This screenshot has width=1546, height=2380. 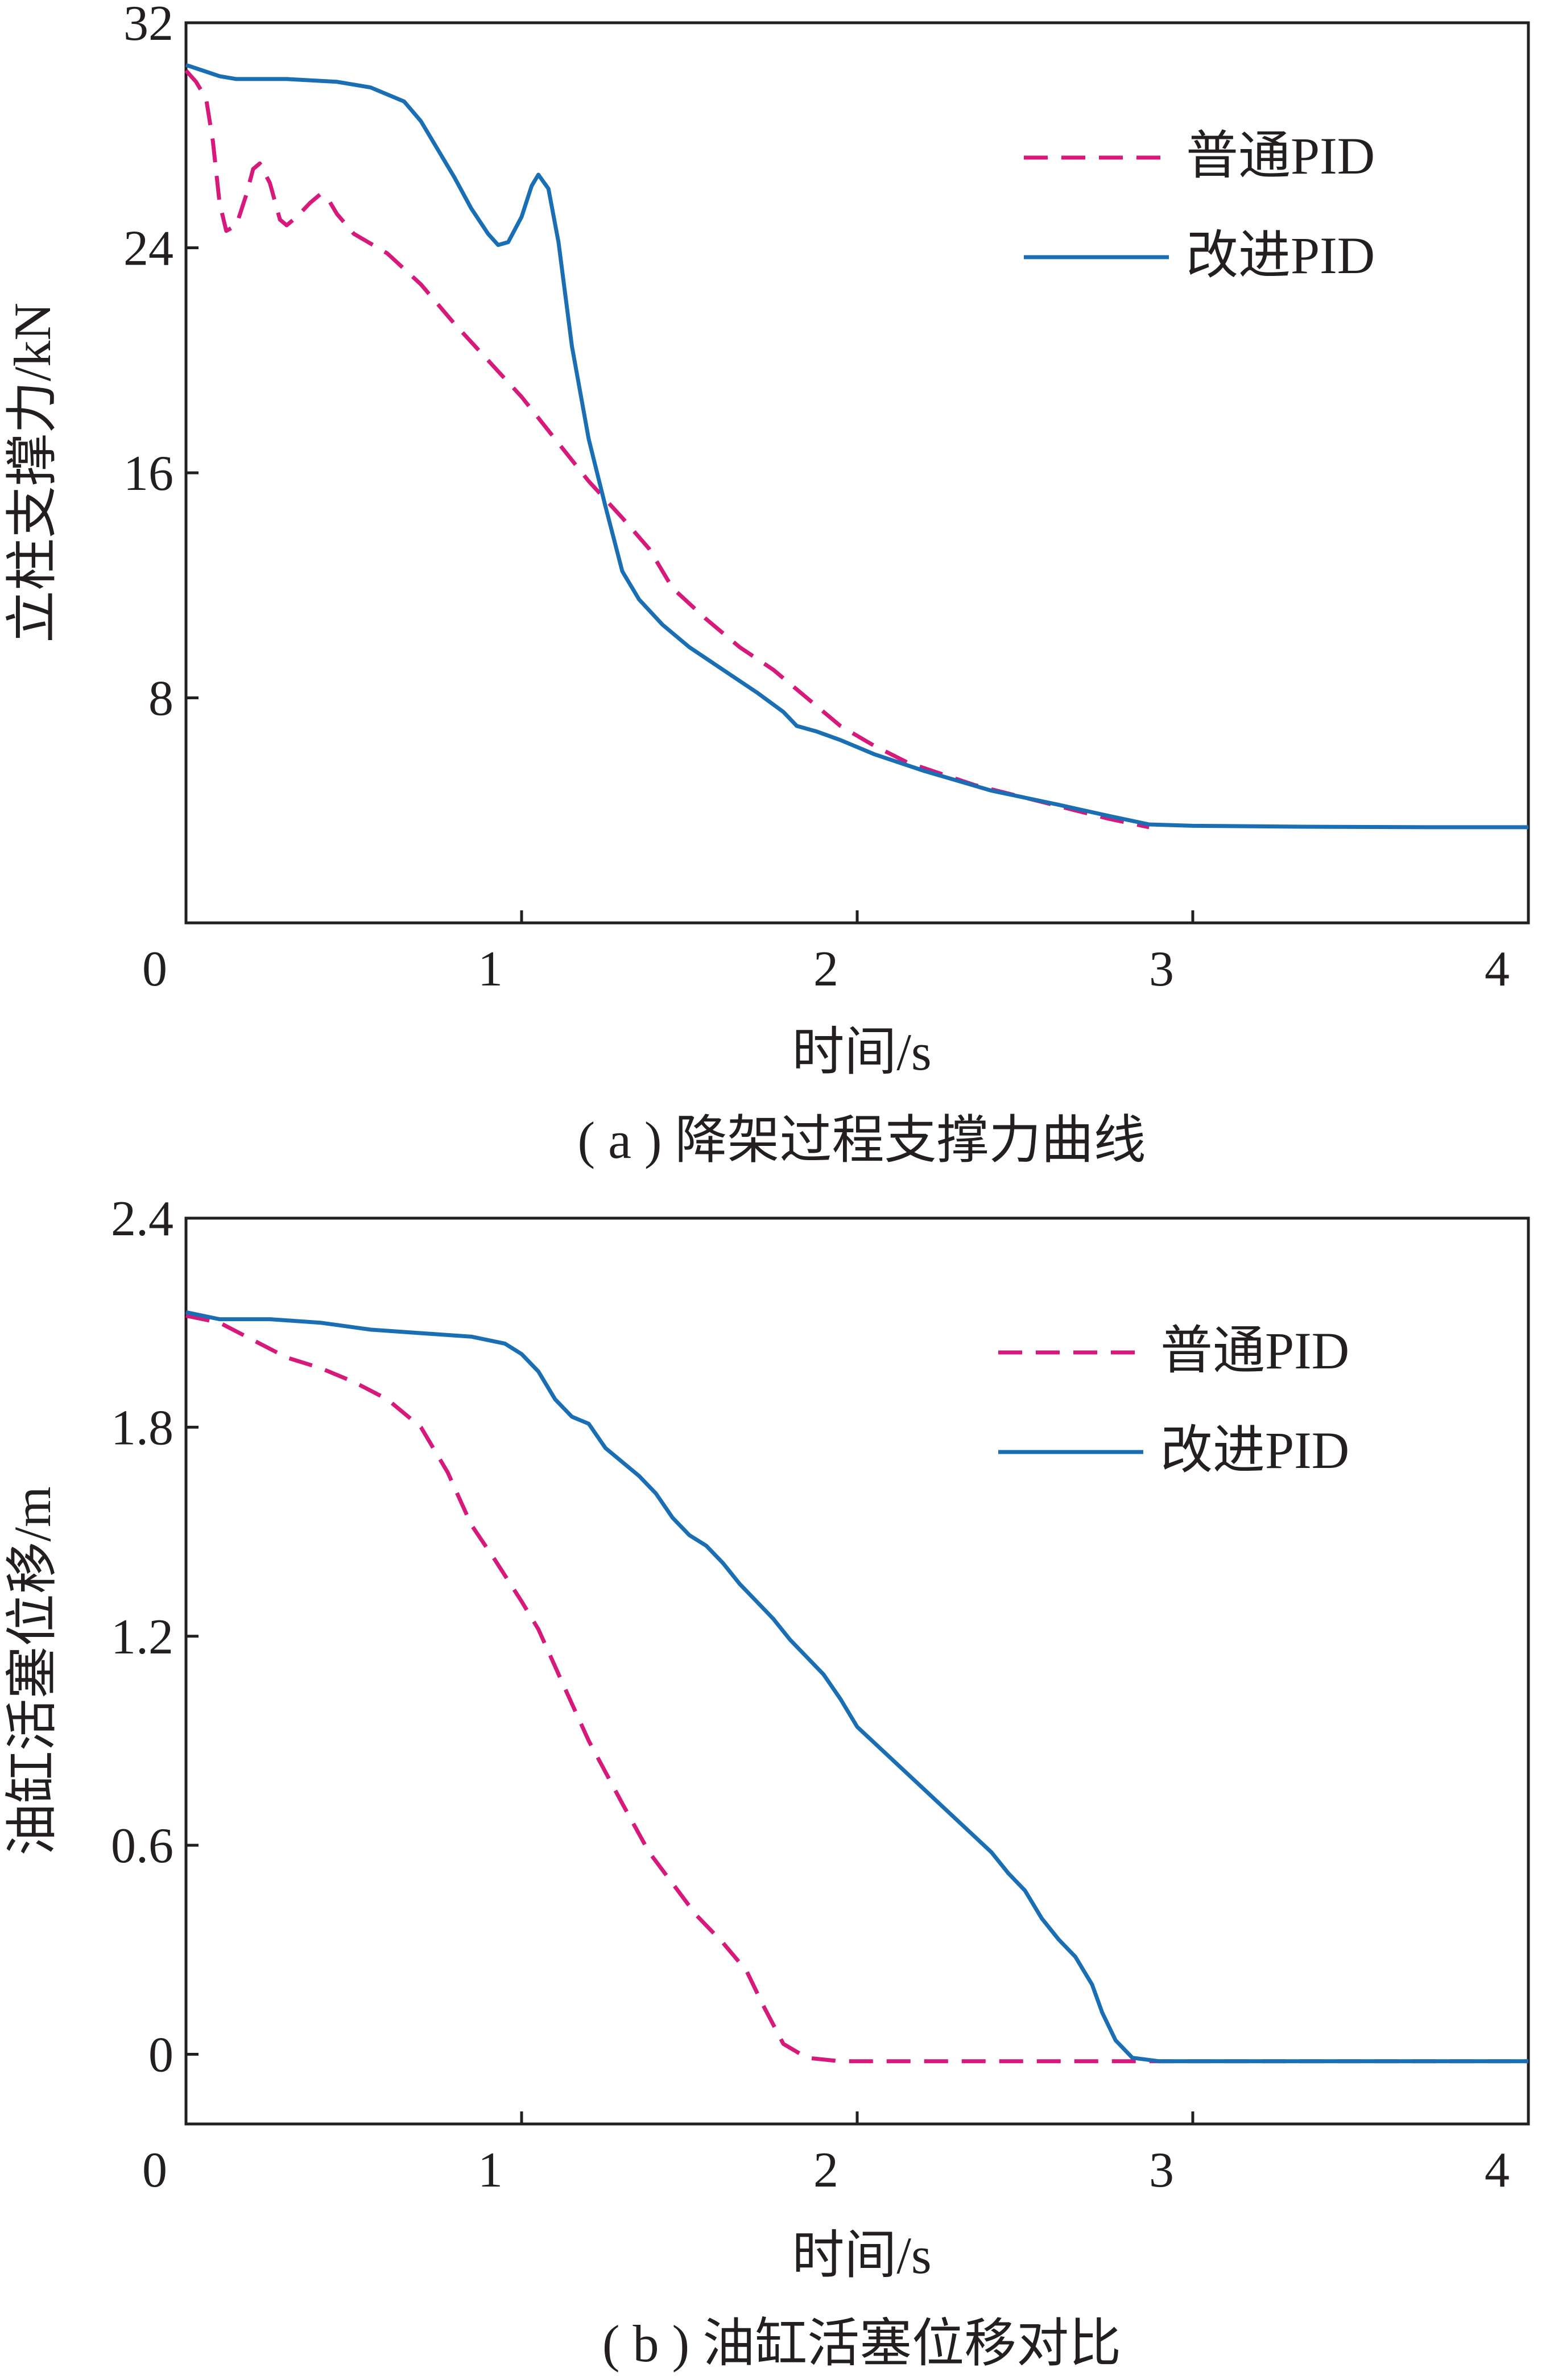 What do you see at coordinates (1173, 1400) in the screenshot?
I see `legend-b: 普通PID 改进PID` at bounding box center [1173, 1400].